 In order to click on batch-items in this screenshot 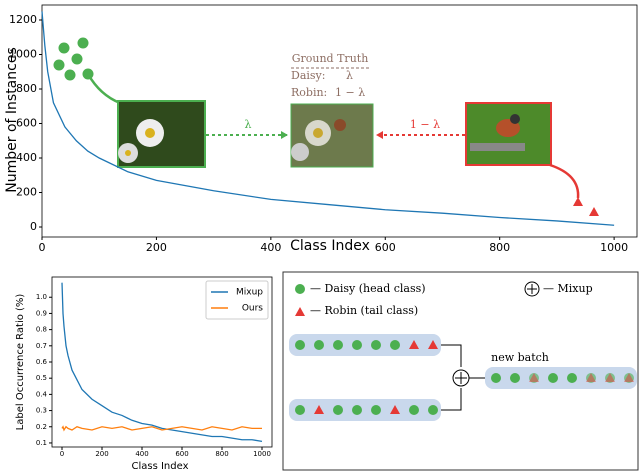, I will do `click(464, 377)`.